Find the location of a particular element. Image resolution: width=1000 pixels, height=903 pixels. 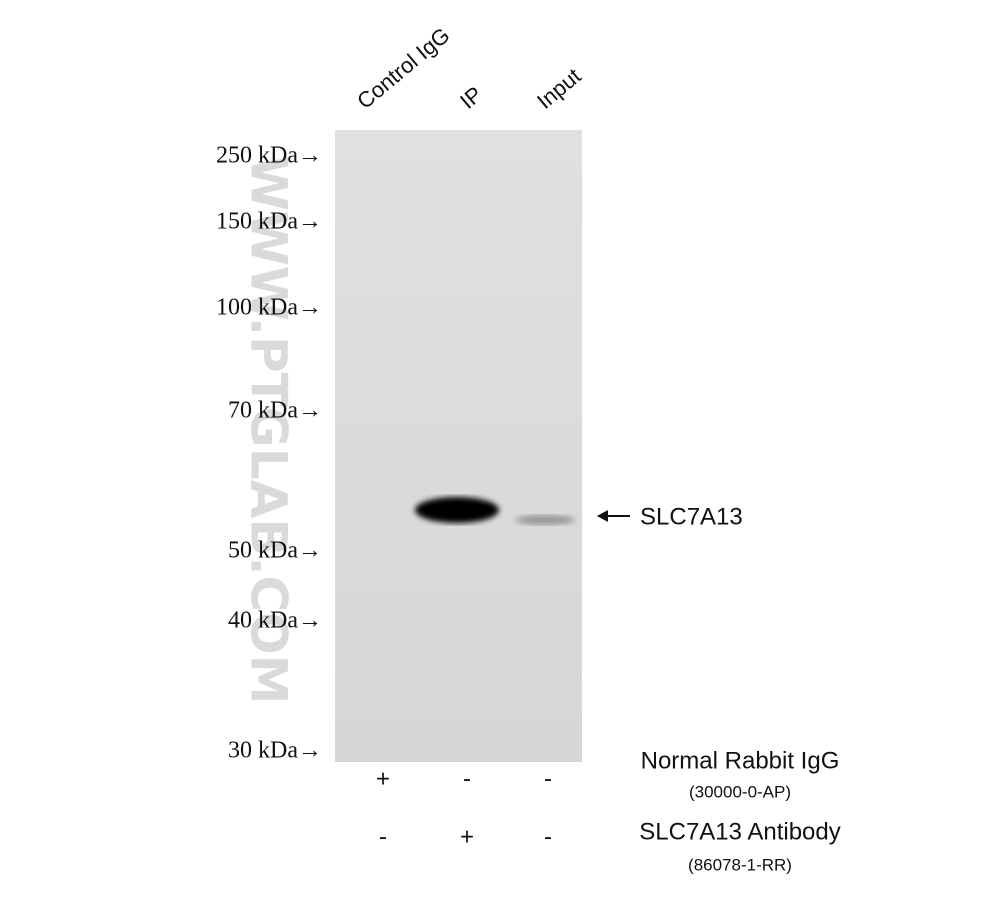

marker-label: 40 kDa→ is located at coordinates (275, 621).